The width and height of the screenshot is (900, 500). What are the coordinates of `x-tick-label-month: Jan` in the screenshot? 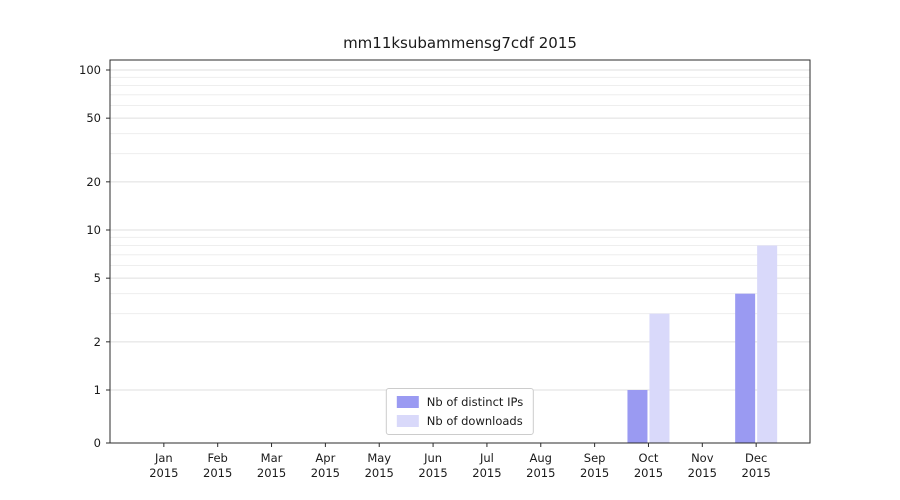 It's located at (163, 458).